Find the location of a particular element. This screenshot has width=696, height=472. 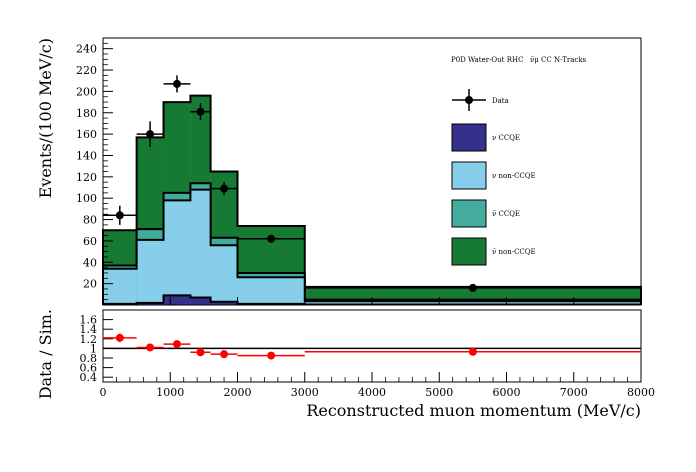

x-tick-label-8: 8000 is located at coordinates (641, 392).